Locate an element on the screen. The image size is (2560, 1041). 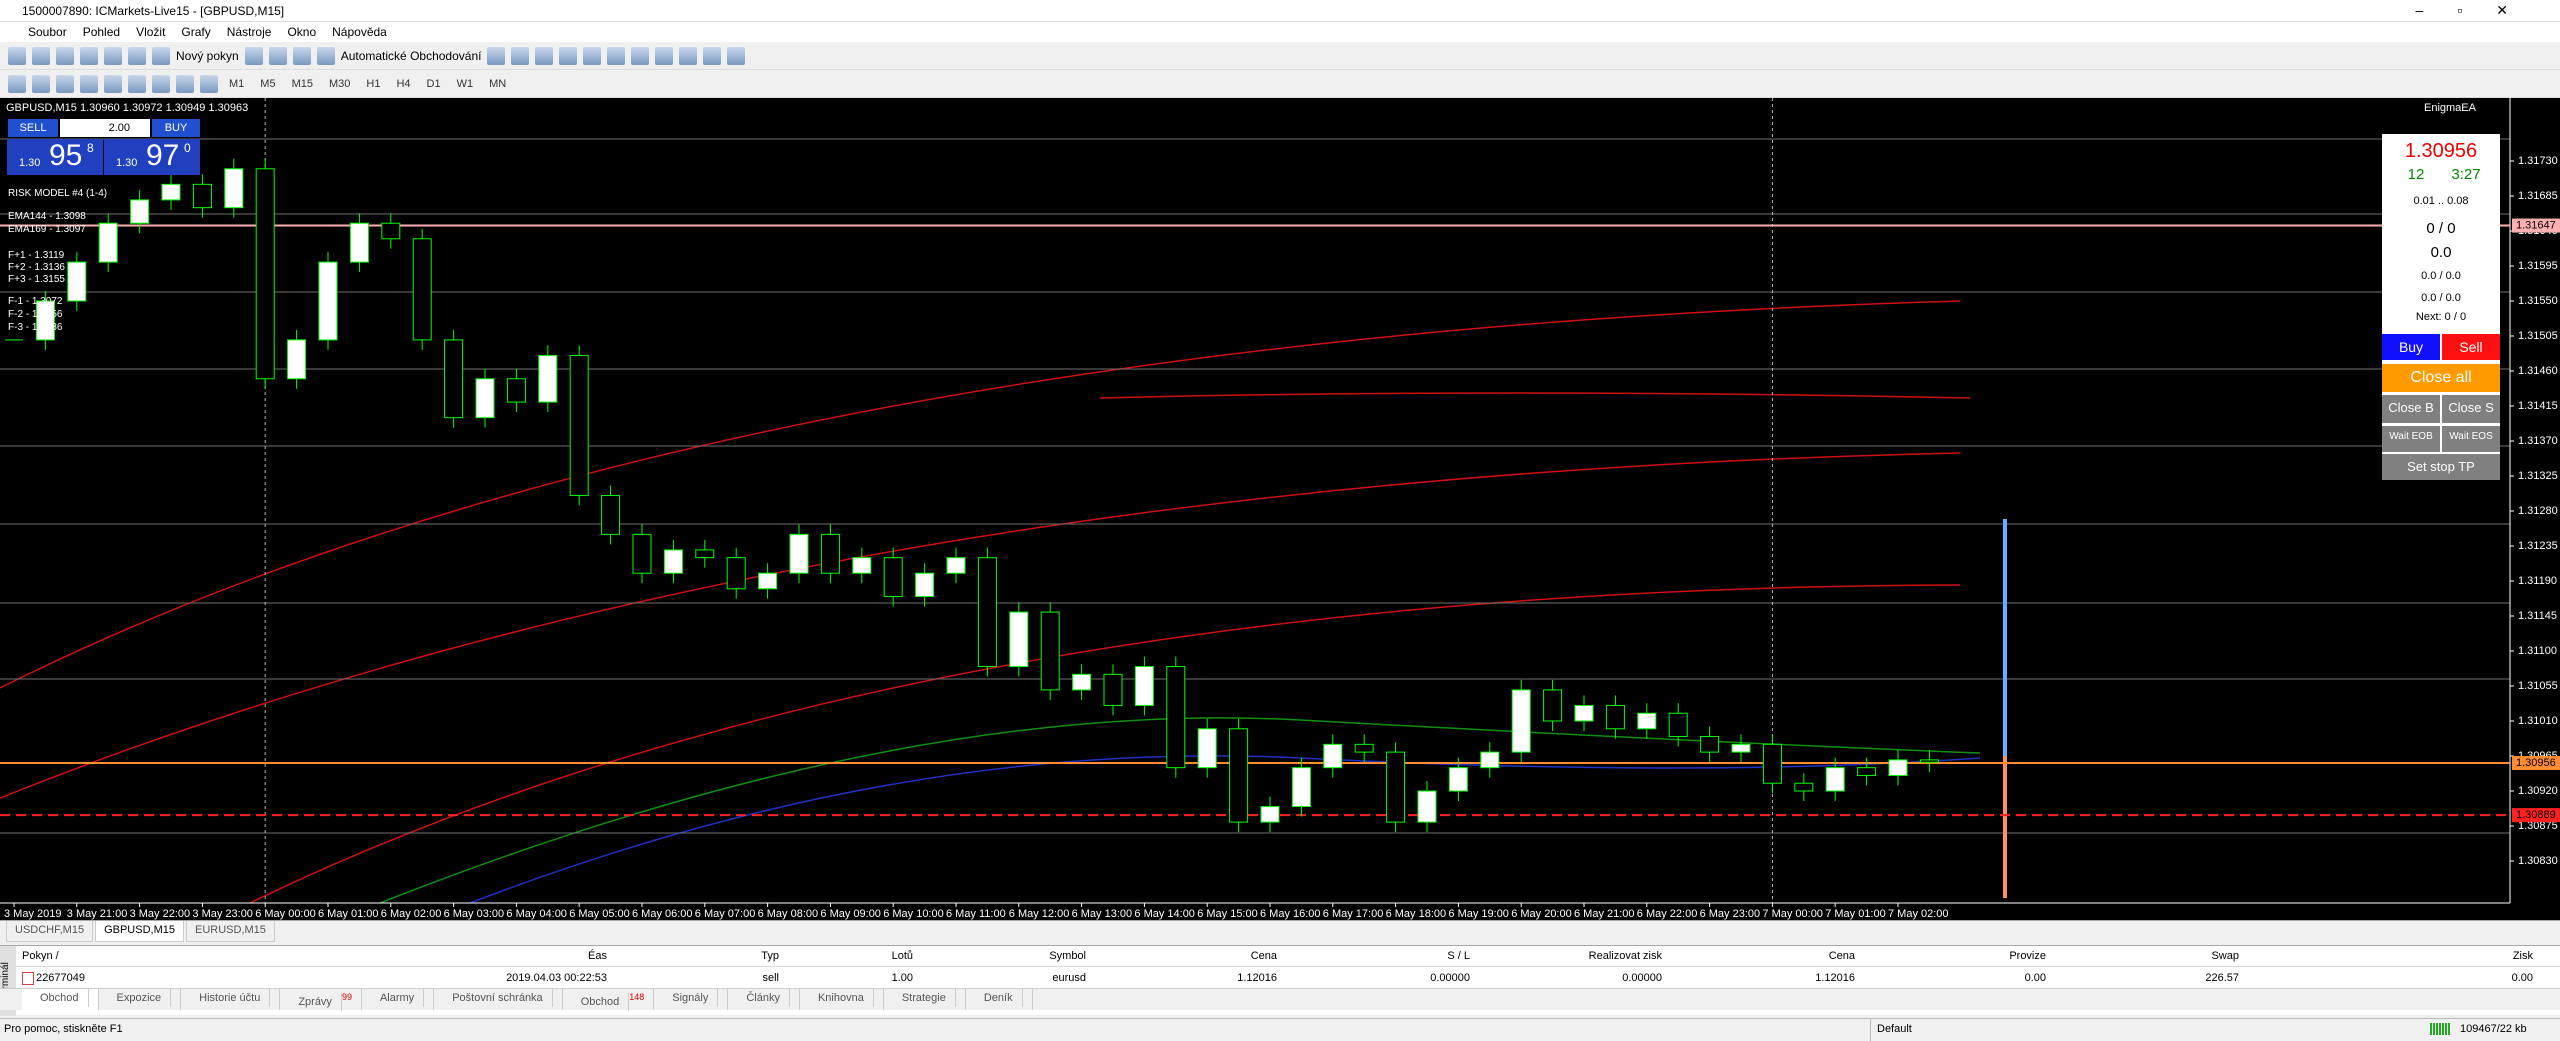
menu-item: Soubor is located at coordinates (47, 32).